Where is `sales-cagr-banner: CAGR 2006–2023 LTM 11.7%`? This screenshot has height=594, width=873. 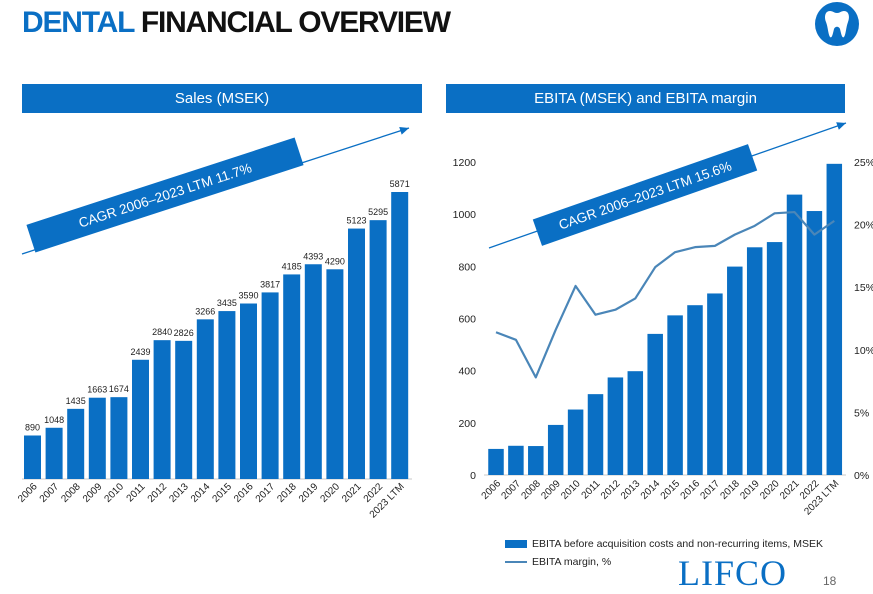
sales-cagr-banner: CAGR 2006–2023 LTM 11.7% is located at coordinates (165, 195).